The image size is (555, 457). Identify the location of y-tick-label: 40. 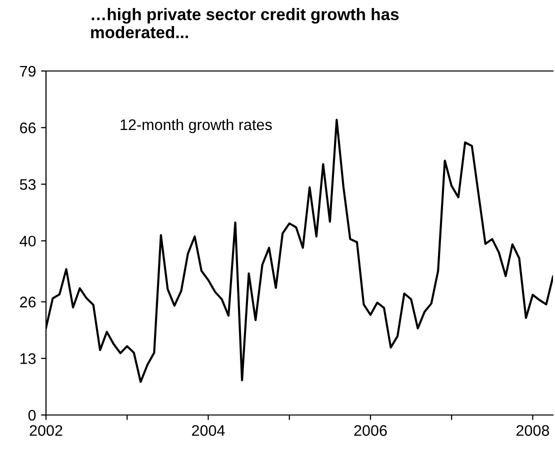
(28, 241).